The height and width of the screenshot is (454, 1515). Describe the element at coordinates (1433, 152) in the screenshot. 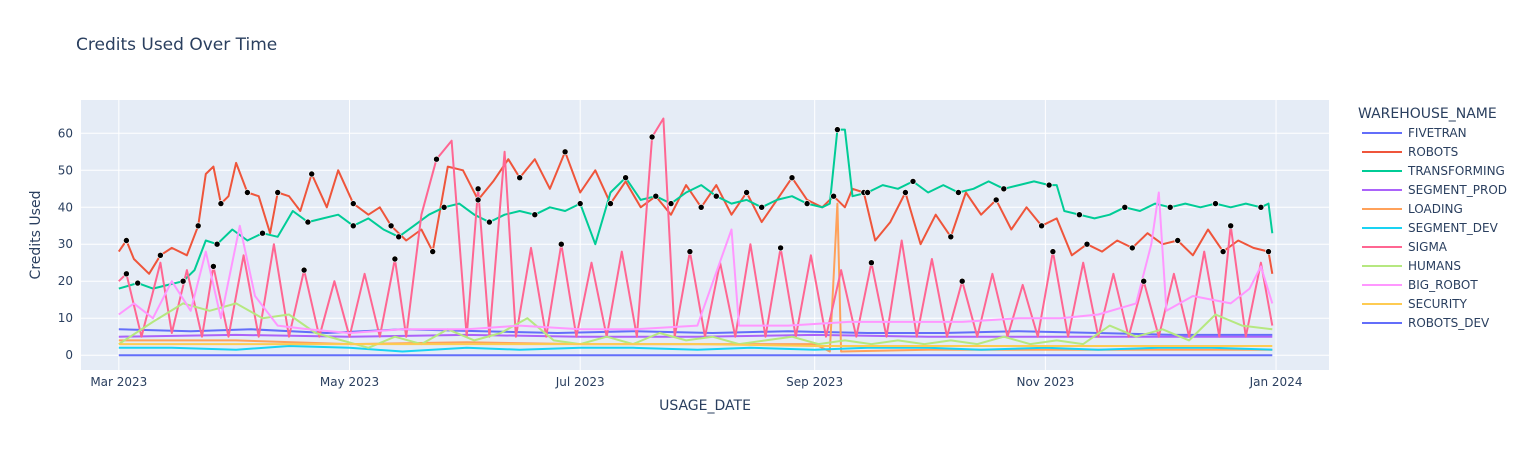

I see `legend-label: ROBOTS` at that location.